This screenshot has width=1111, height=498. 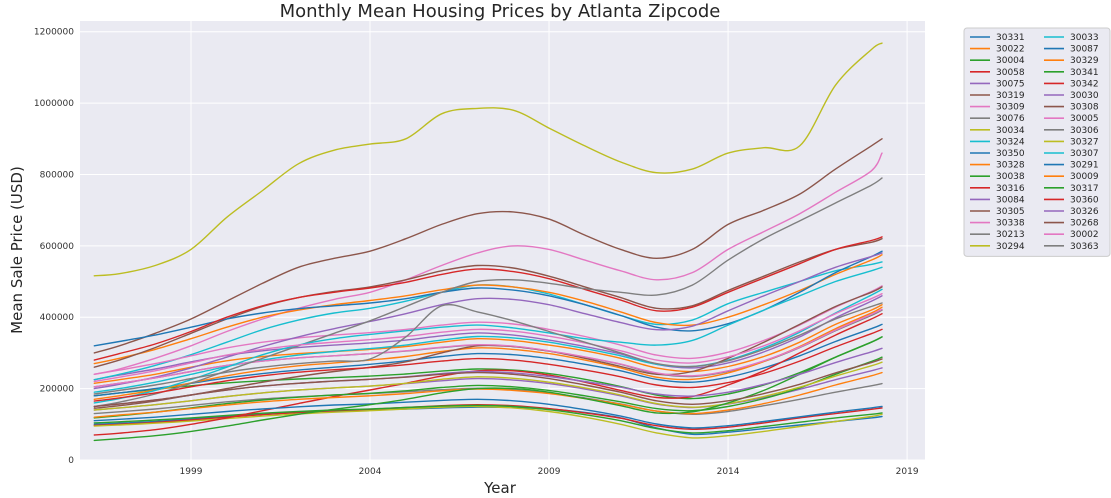 I want to click on legend-label: 30308, so click(x=1084, y=108).